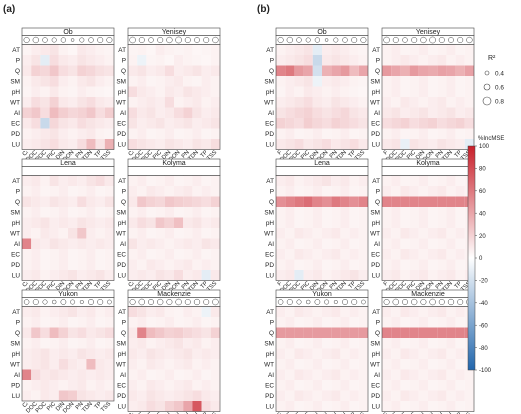 The height and width of the screenshot is (414, 521). I want to click on panel-title: Kolyma, so click(173, 163).